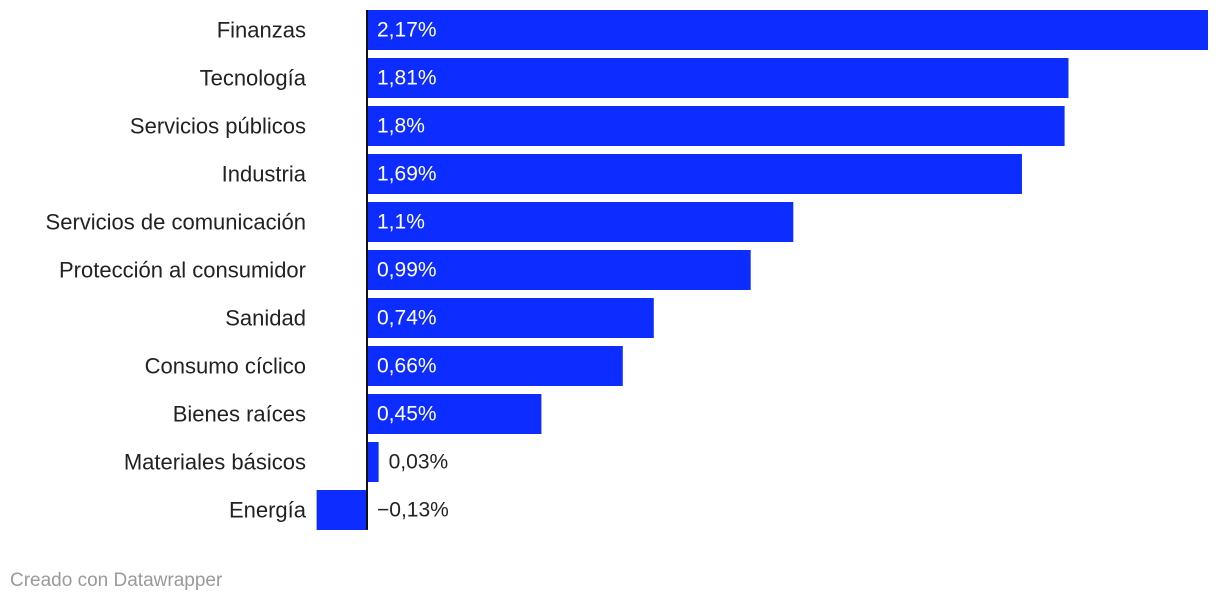 The height and width of the screenshot is (606, 1220). I want to click on category-label: Sanidad, so click(265, 318).